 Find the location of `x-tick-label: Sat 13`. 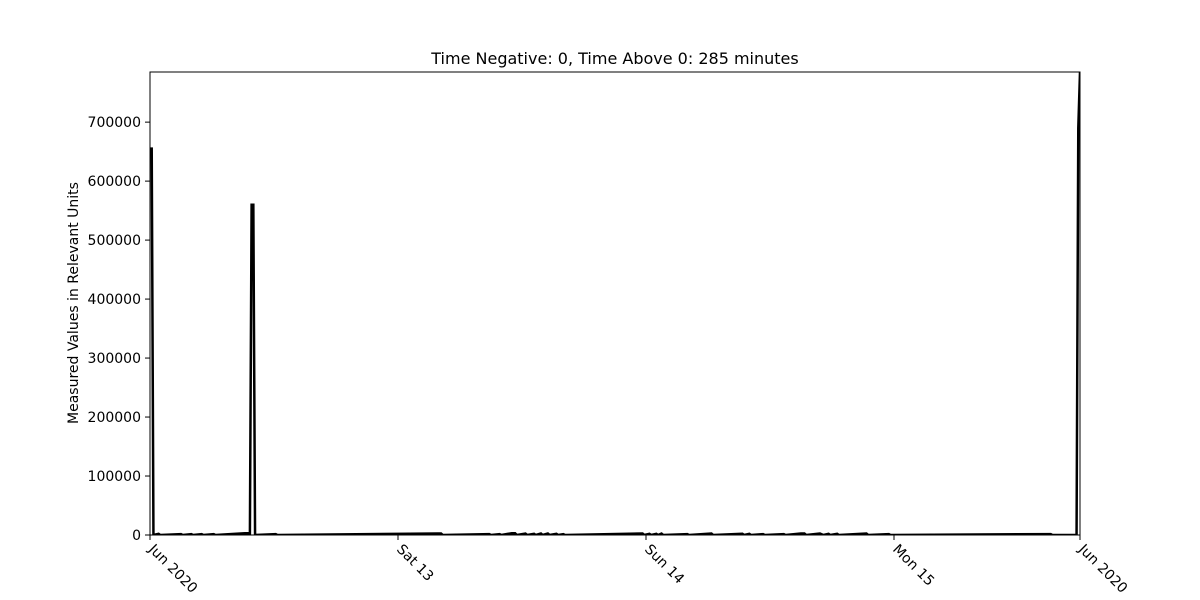

x-tick-label: Sat 13 is located at coordinates (414, 563).